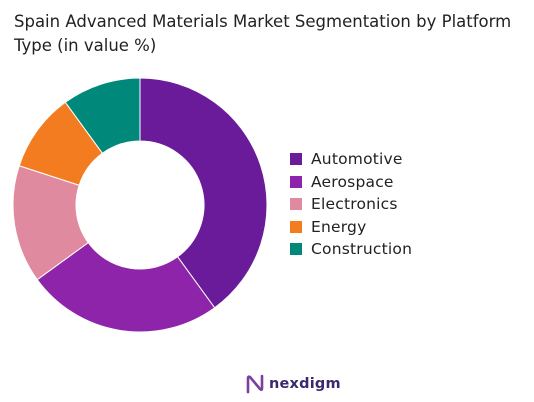 This screenshot has width=534, height=402. I want to click on legend-item-aerospace: Aerospace, so click(351, 182).